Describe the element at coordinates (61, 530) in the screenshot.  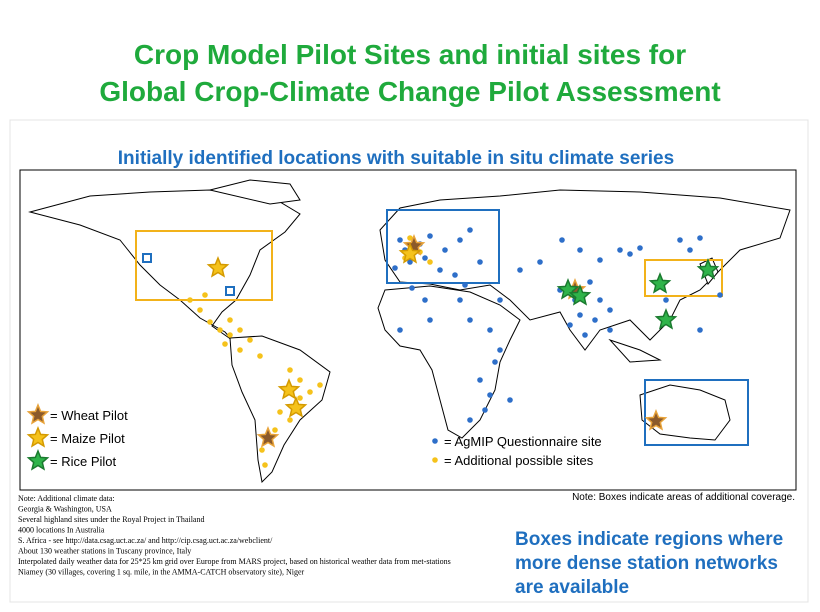
I see `note-line: 4000 locations In Australia` at that location.